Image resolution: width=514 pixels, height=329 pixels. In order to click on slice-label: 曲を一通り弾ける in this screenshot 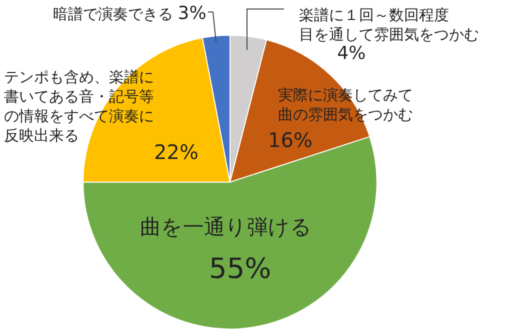, I will do `click(226, 227)`.